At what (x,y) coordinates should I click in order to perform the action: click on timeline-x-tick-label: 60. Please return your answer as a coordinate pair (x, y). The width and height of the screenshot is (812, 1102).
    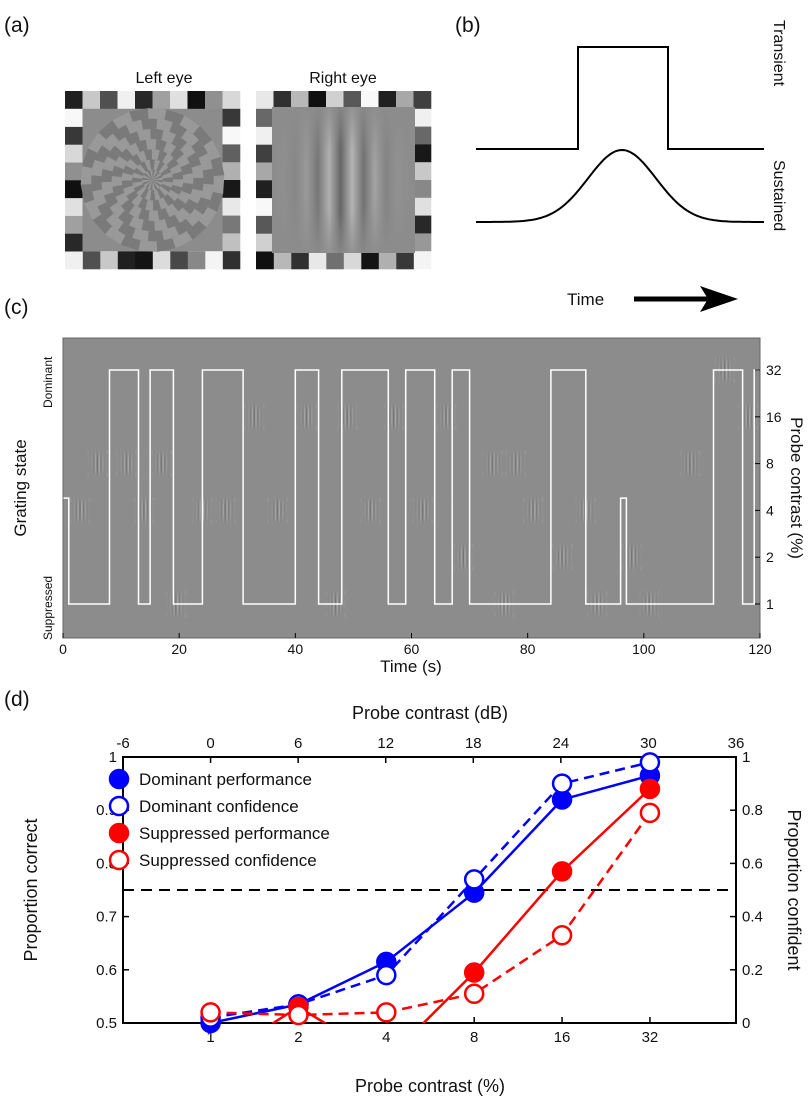
    Looking at the image, I should click on (412, 649).